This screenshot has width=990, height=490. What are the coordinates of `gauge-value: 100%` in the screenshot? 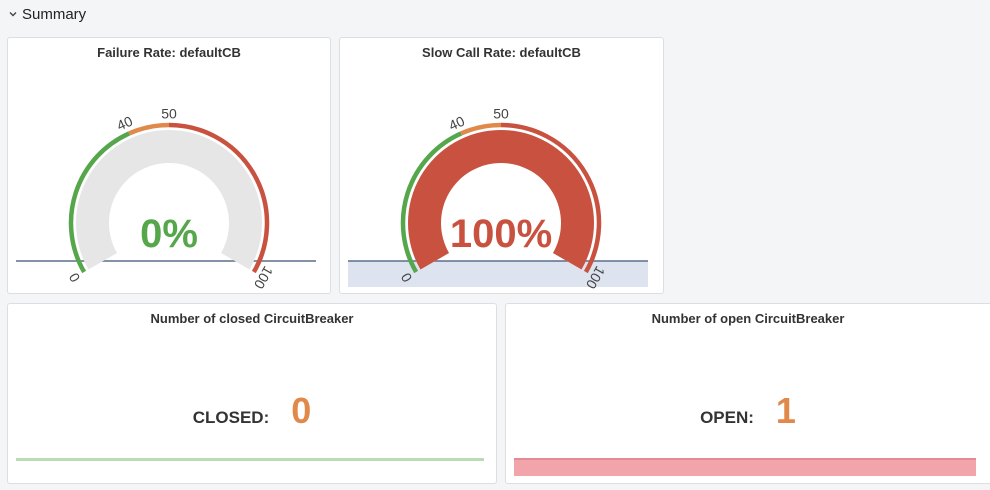 It's located at (501, 234).